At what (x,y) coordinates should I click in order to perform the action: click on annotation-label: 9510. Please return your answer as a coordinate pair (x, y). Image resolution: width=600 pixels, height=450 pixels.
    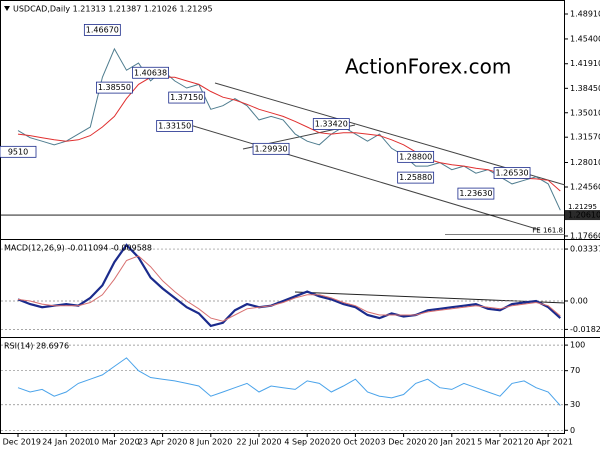
    Looking at the image, I should click on (18, 151).